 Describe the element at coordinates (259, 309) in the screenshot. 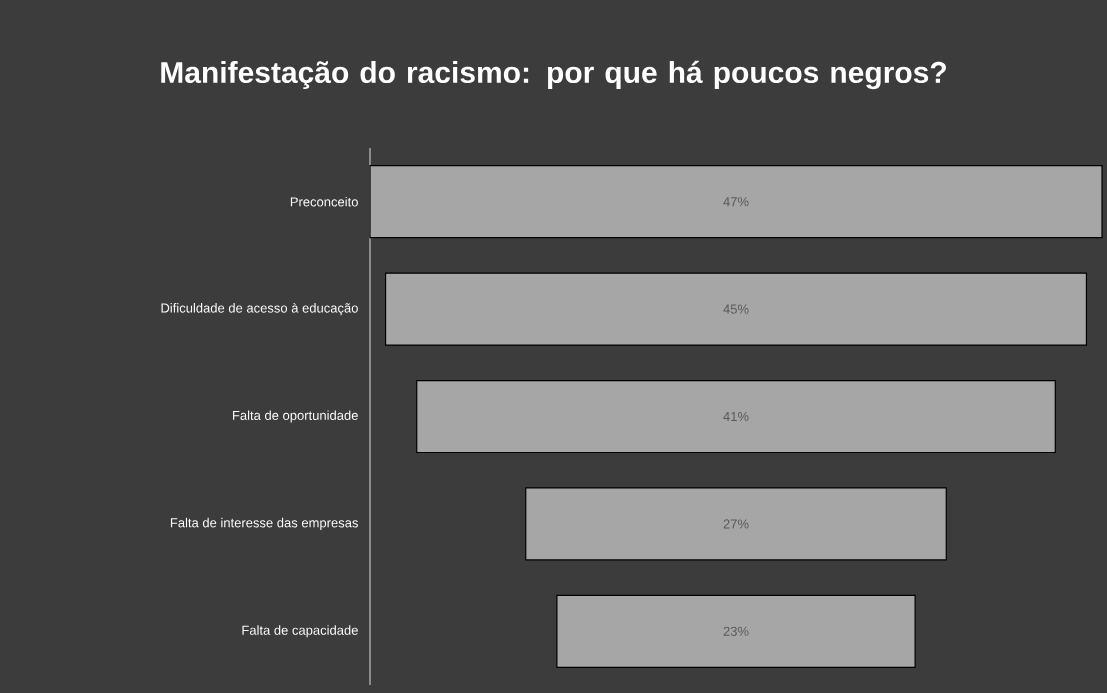

I see `category-label: Dificuldade de acesso à educação` at that location.